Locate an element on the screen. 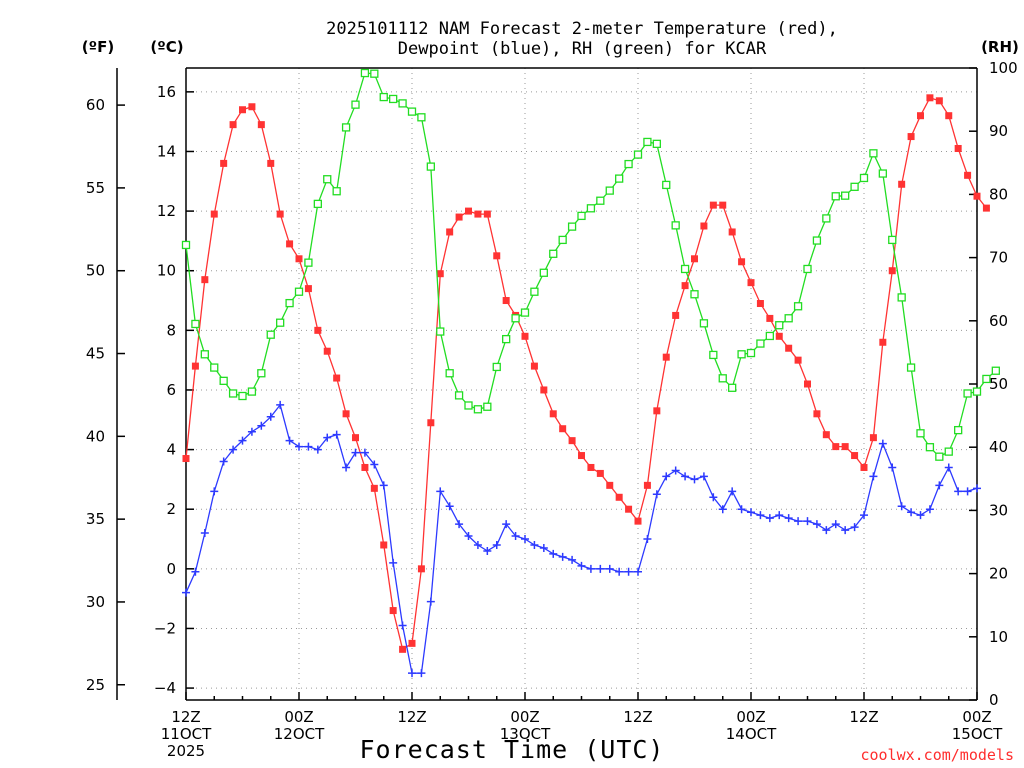  fahrenheit-tick-label: 25 is located at coordinates (95, 685).